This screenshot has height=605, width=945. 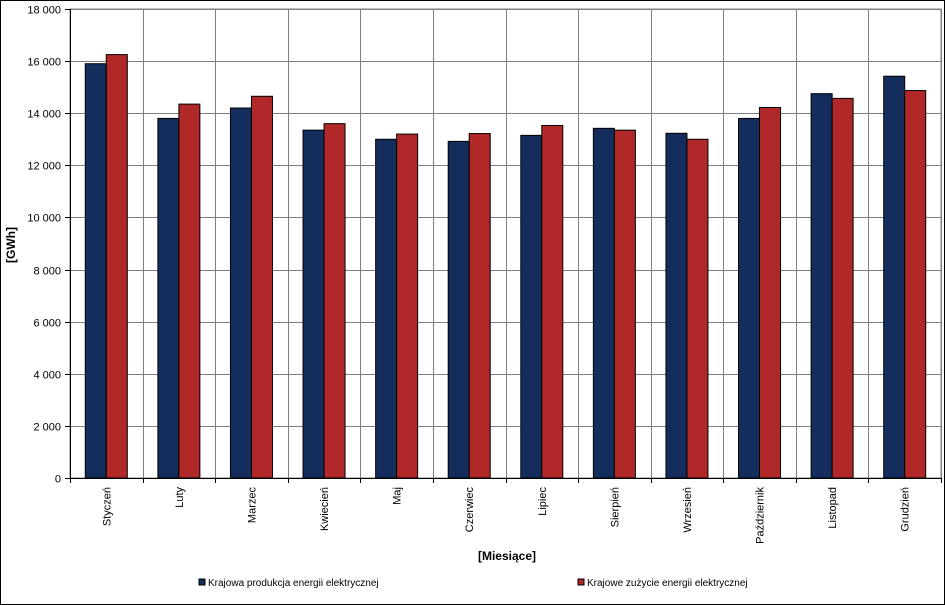 What do you see at coordinates (906, 509) in the screenshot?
I see `x-tick-label: Grudzień` at bounding box center [906, 509].